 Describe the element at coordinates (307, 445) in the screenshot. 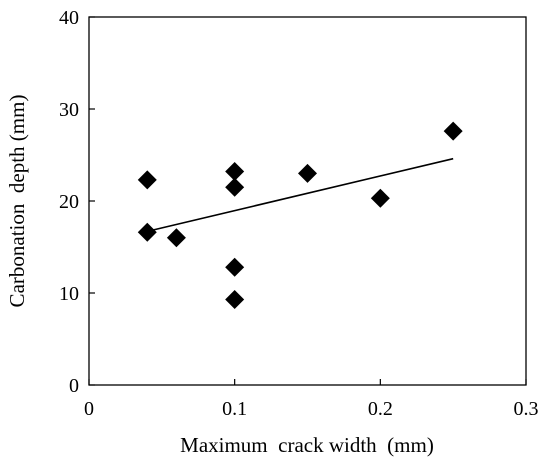

I see `x-axis-title: Maximum crack width (mm)` at that location.